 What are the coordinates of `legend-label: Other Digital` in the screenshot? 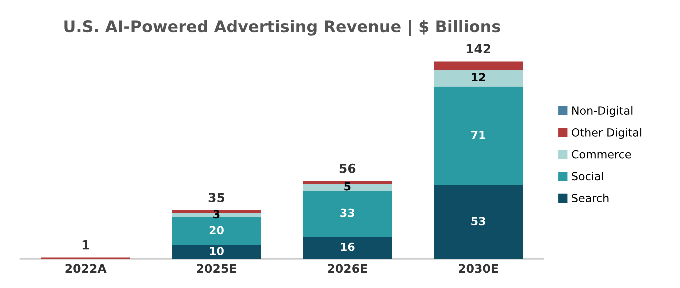 It's located at (607, 134).